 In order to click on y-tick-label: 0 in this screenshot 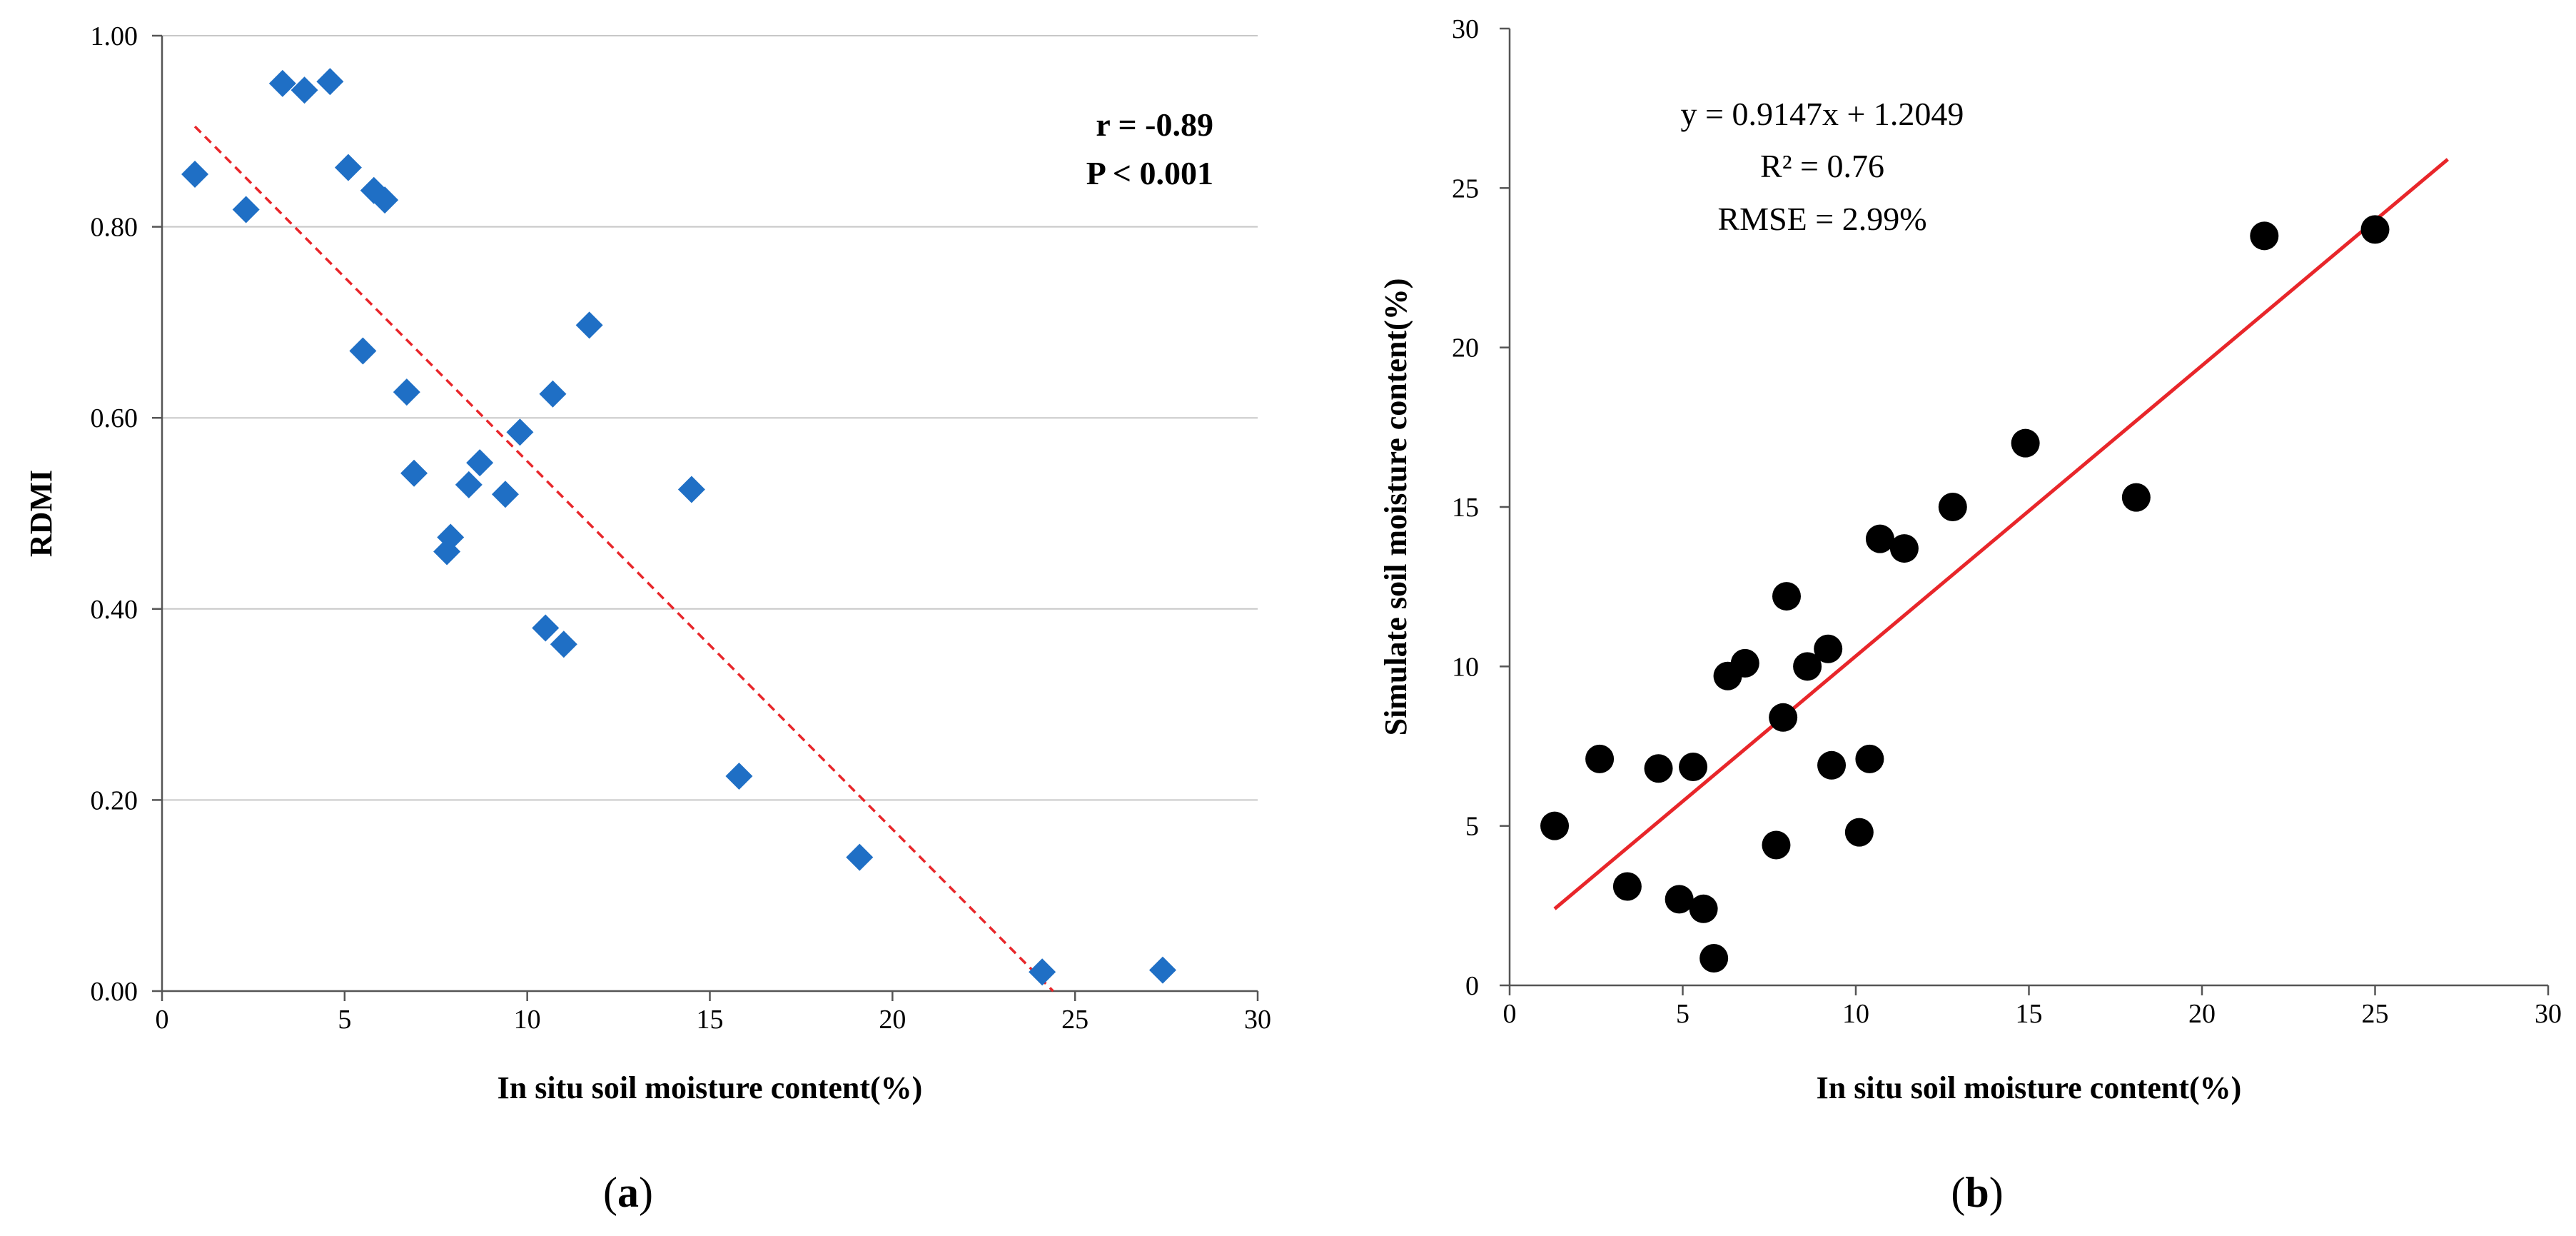, I will do `click(1472, 986)`.